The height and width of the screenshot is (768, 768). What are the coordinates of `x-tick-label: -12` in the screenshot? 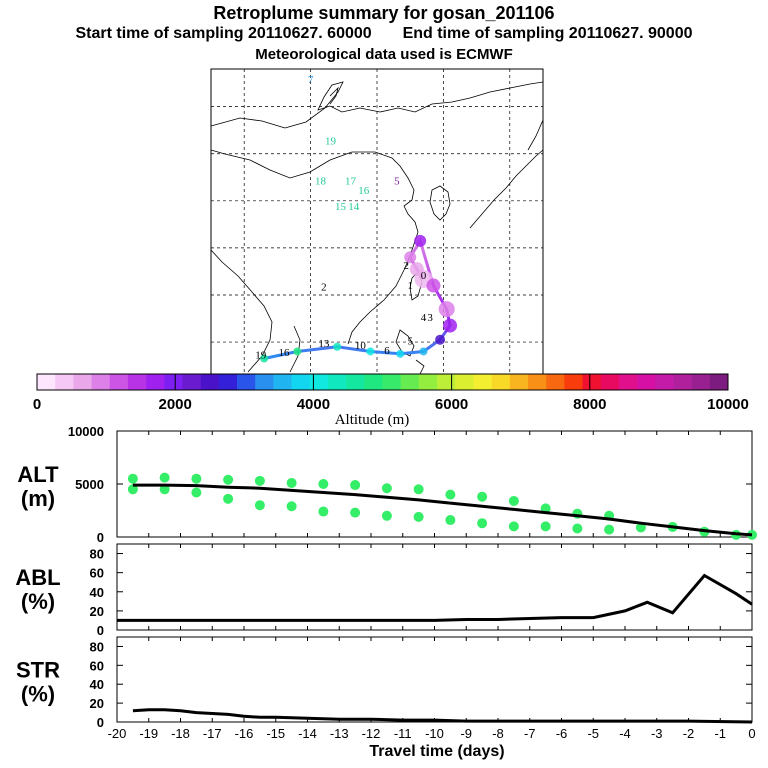 It's located at (371, 733).